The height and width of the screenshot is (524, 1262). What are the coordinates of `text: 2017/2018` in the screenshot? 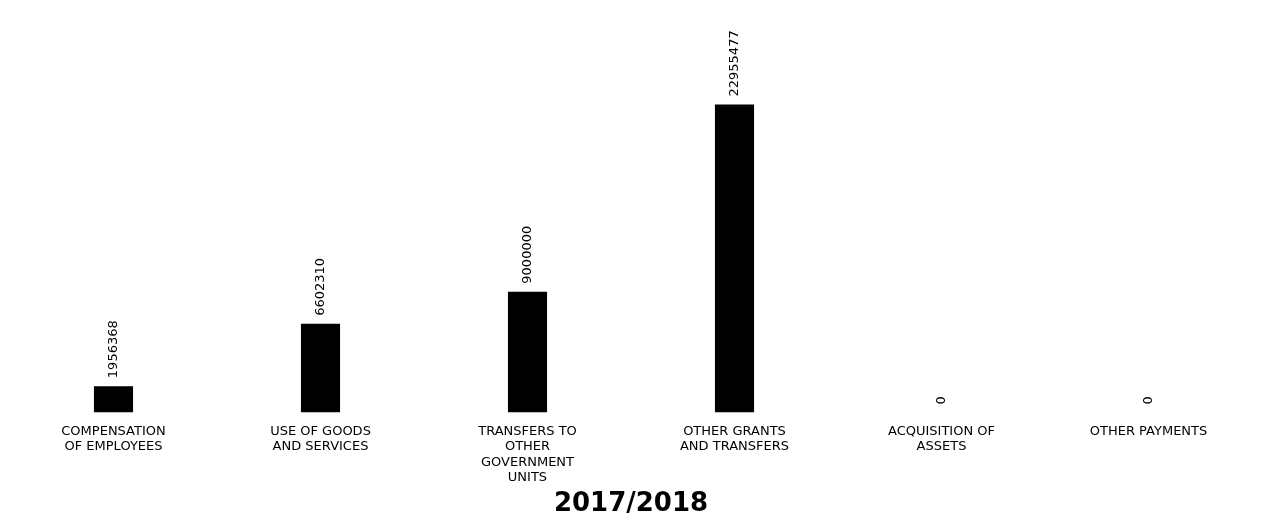 It's located at (631, 502).